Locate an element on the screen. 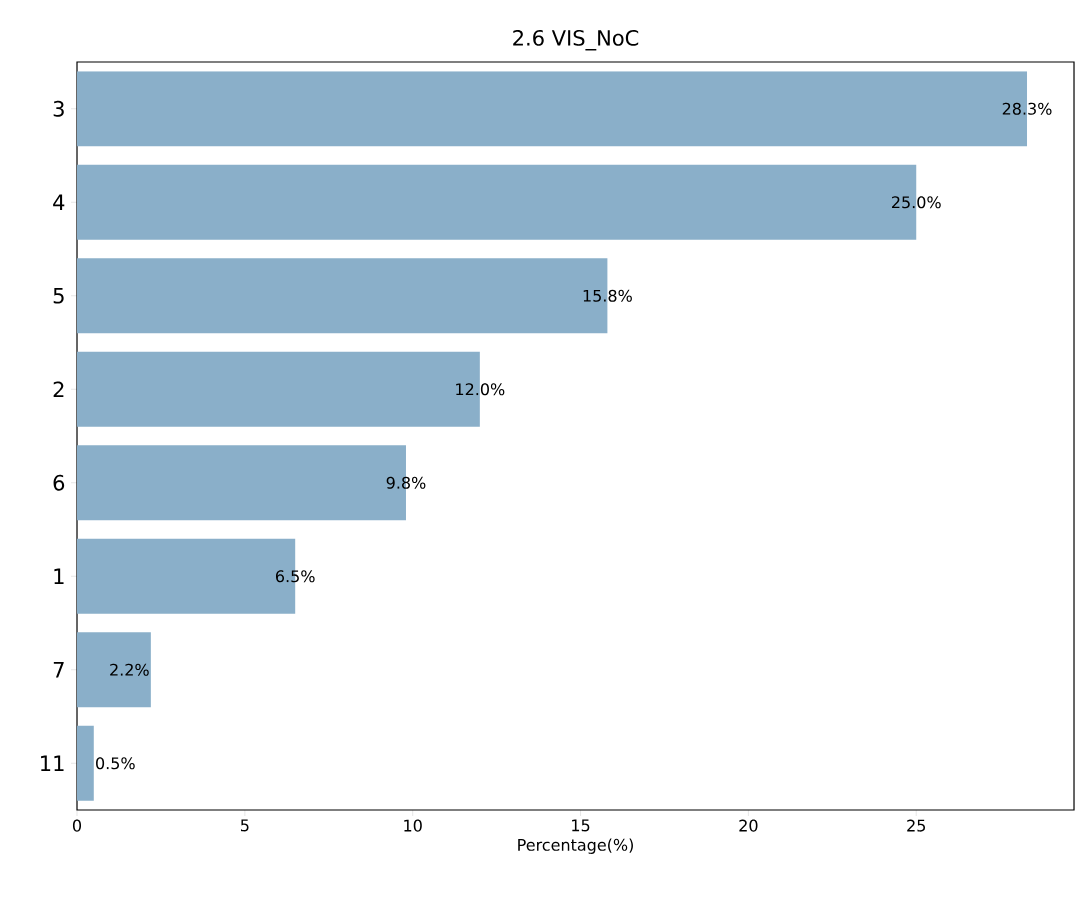  data-label: 0.5% is located at coordinates (115, 763).